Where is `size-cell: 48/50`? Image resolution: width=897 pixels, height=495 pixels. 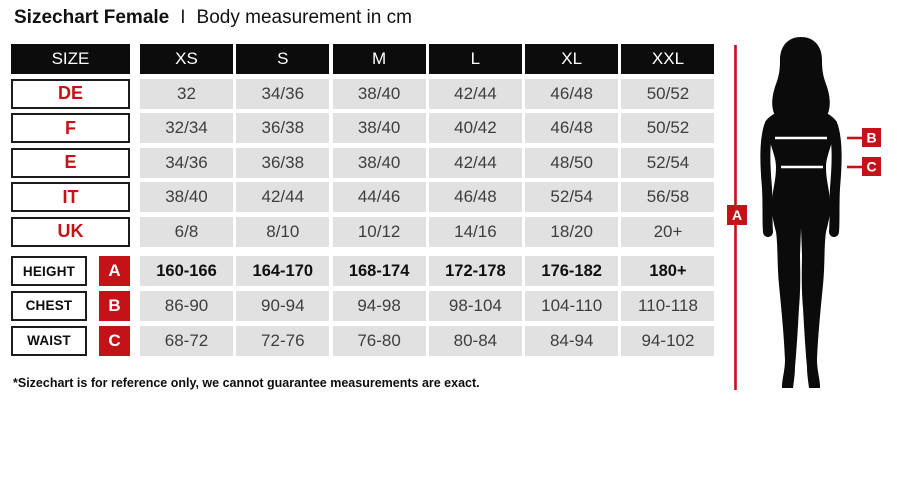
size-cell: 48/50 is located at coordinates (572, 162).